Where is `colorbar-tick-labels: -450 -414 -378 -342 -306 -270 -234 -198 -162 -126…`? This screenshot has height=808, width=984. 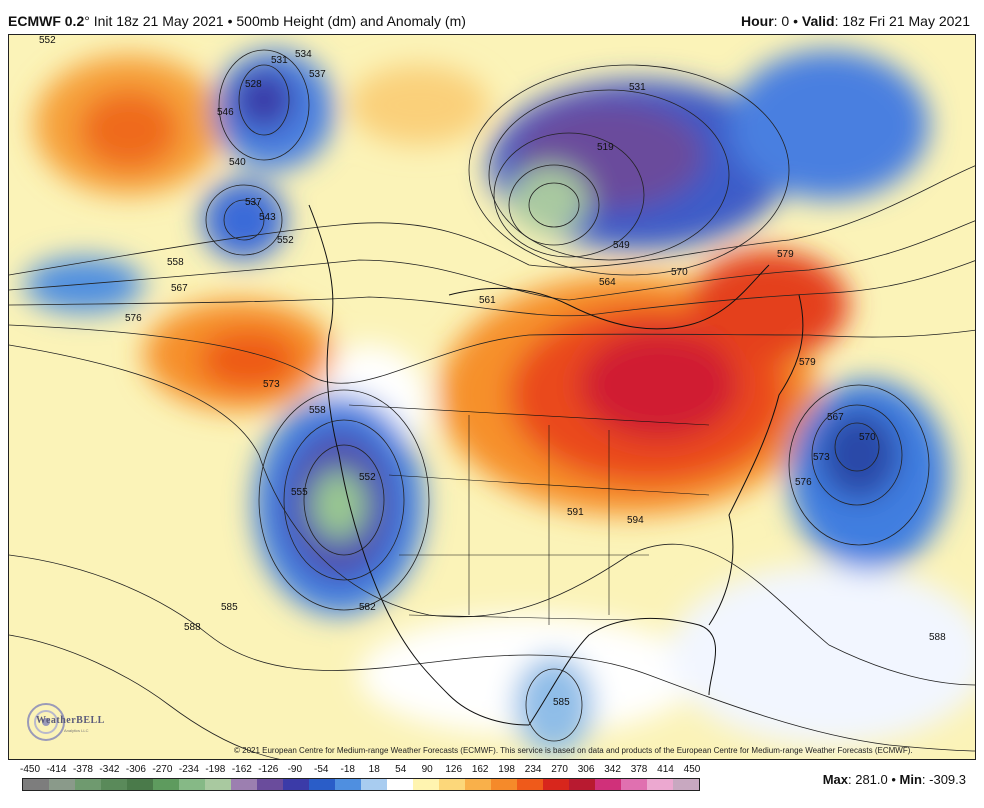 colorbar-tick-labels: -450 -414 -378 -342 -306 -270 -234 -198 -162 -126… is located at coordinates (380, 771).